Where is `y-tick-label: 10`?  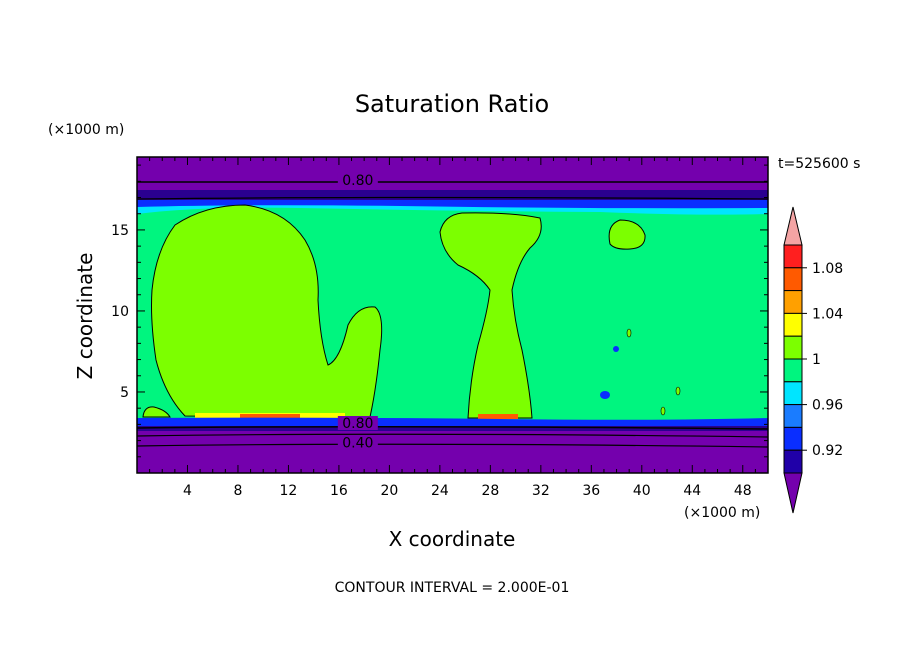
y-tick-label: 10 is located at coordinates (120, 312).